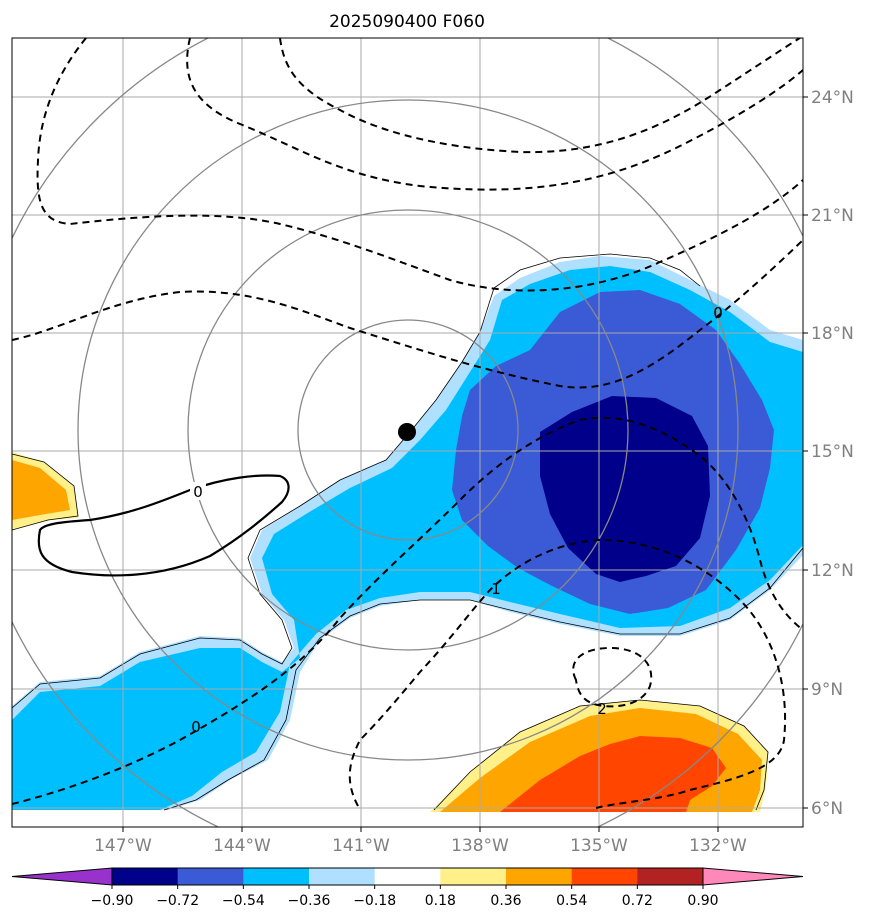  Describe the element at coordinates (440, 901) in the screenshot. I see `colorbar-tick-label: 0.18` at that location.